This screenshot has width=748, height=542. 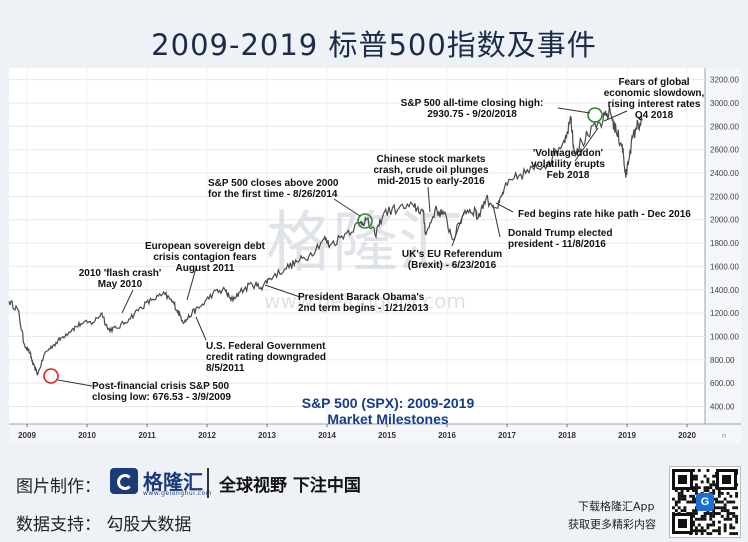 I want to click on y-tick-label: 800.00, so click(x=722, y=360).